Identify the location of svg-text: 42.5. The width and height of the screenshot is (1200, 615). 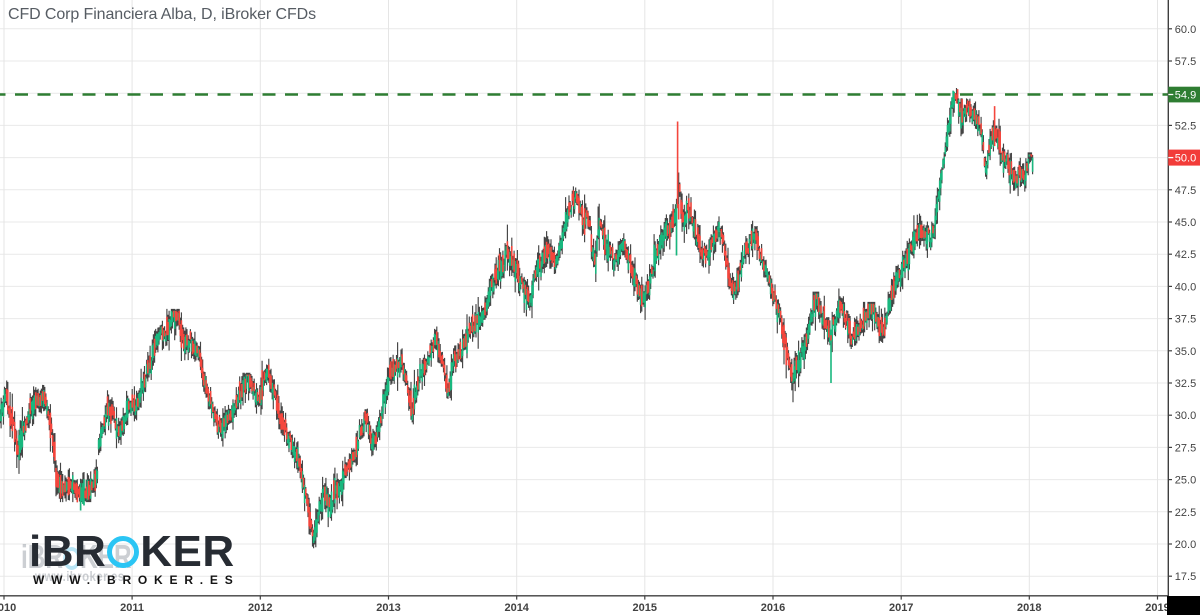
(1185, 255).